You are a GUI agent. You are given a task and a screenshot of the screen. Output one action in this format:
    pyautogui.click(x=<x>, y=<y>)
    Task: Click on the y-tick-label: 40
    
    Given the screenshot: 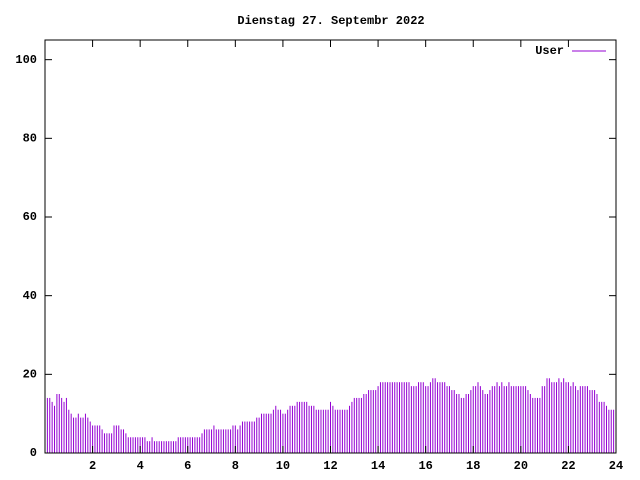 What is the action you would take?
    pyautogui.click(x=30, y=296)
    